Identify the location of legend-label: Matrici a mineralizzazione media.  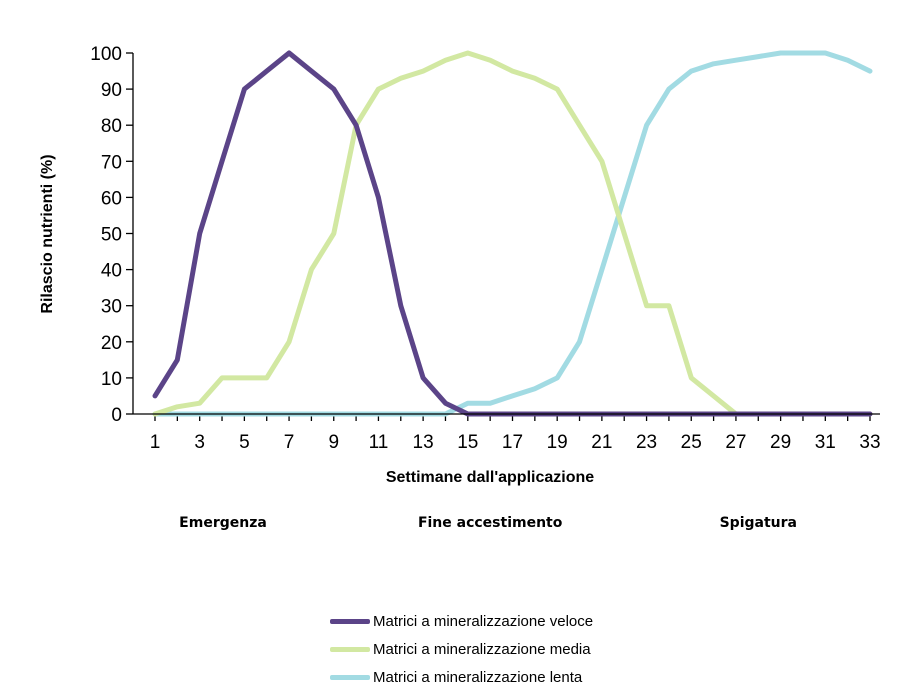
(482, 649).